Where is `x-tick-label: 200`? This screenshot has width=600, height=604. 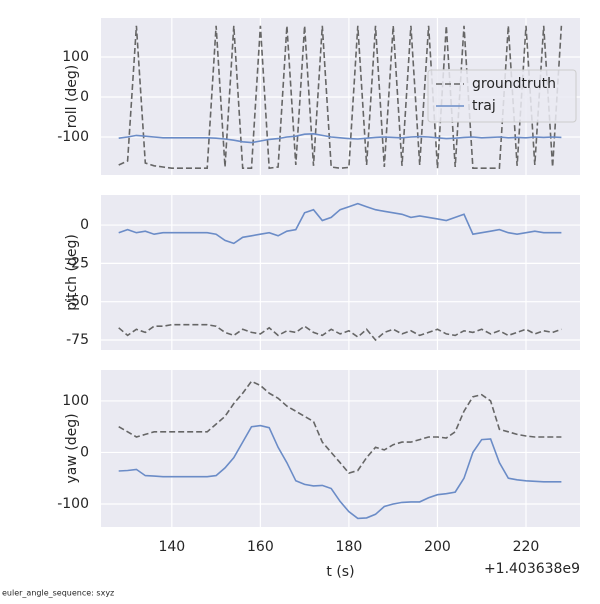 x-tick-label: 200 is located at coordinates (437, 547).